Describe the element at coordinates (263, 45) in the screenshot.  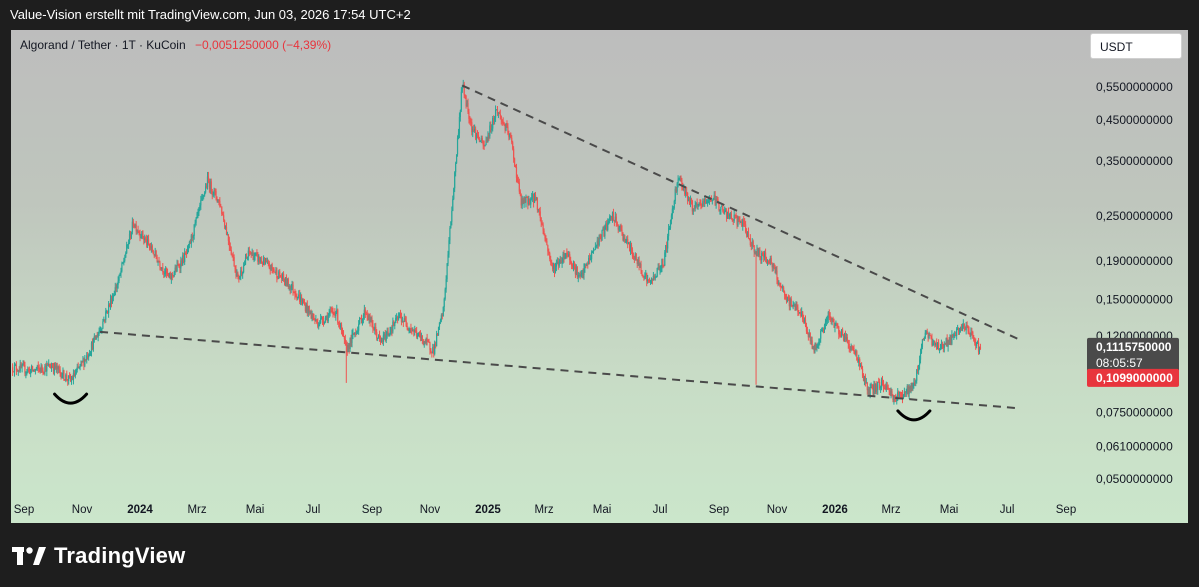
I see `price-change: −0,0051250000 (−4,39%)` at that location.